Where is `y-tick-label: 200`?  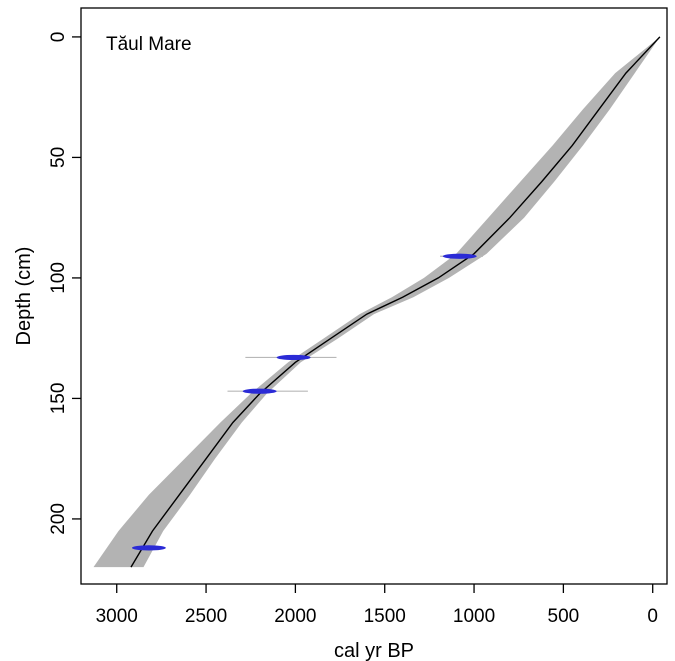
y-tick-label: 200 is located at coordinates (58, 519).